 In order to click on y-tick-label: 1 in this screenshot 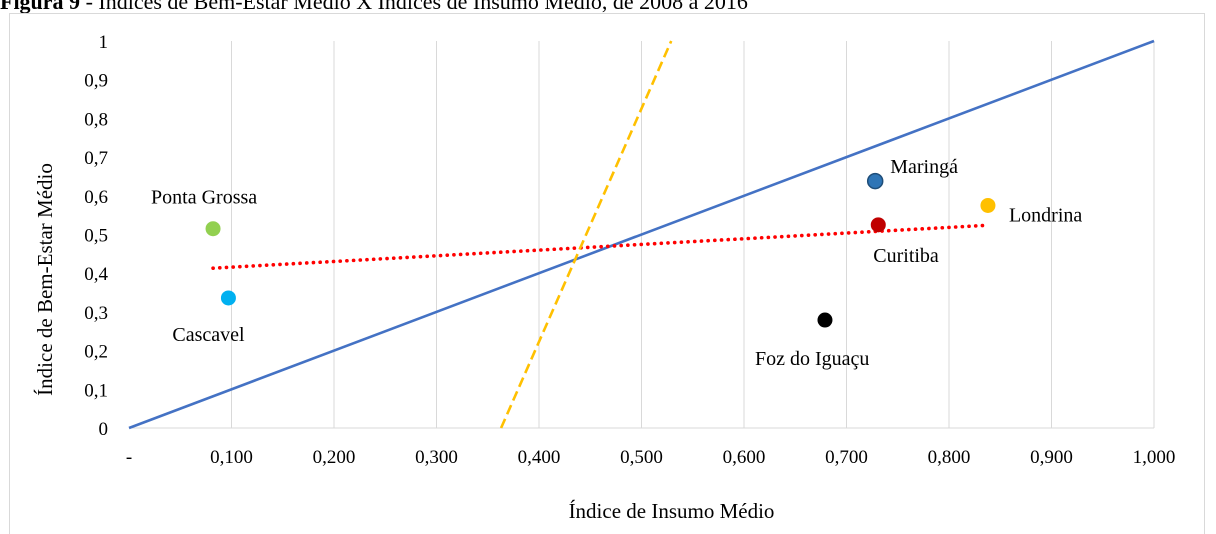, I will do `click(104, 42)`.